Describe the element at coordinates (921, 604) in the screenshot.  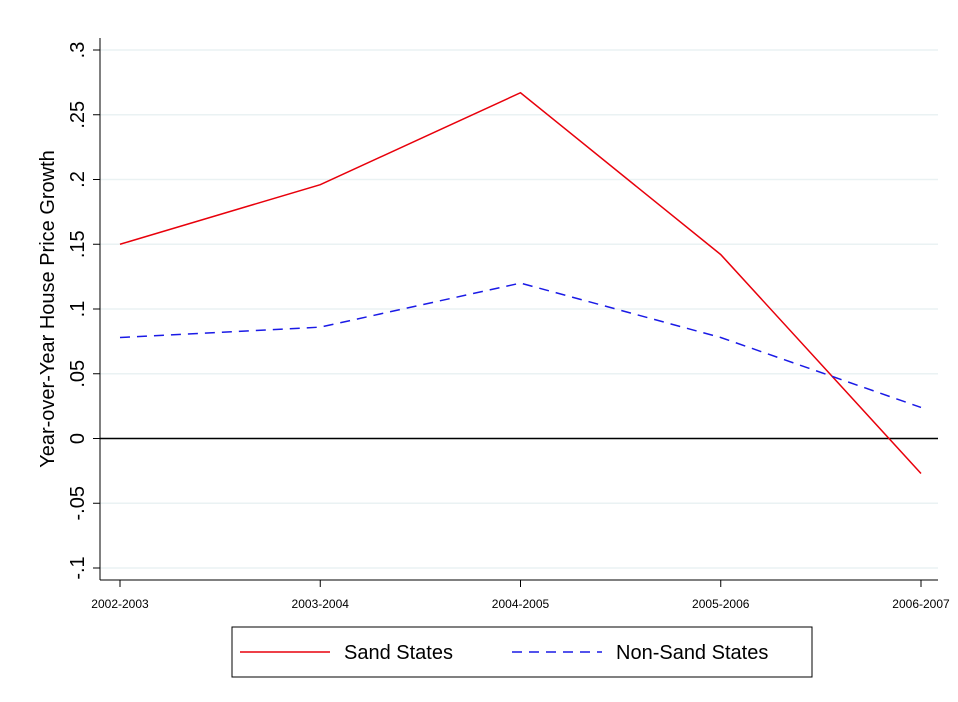
I see `x-tick-label: 2006-2007` at that location.